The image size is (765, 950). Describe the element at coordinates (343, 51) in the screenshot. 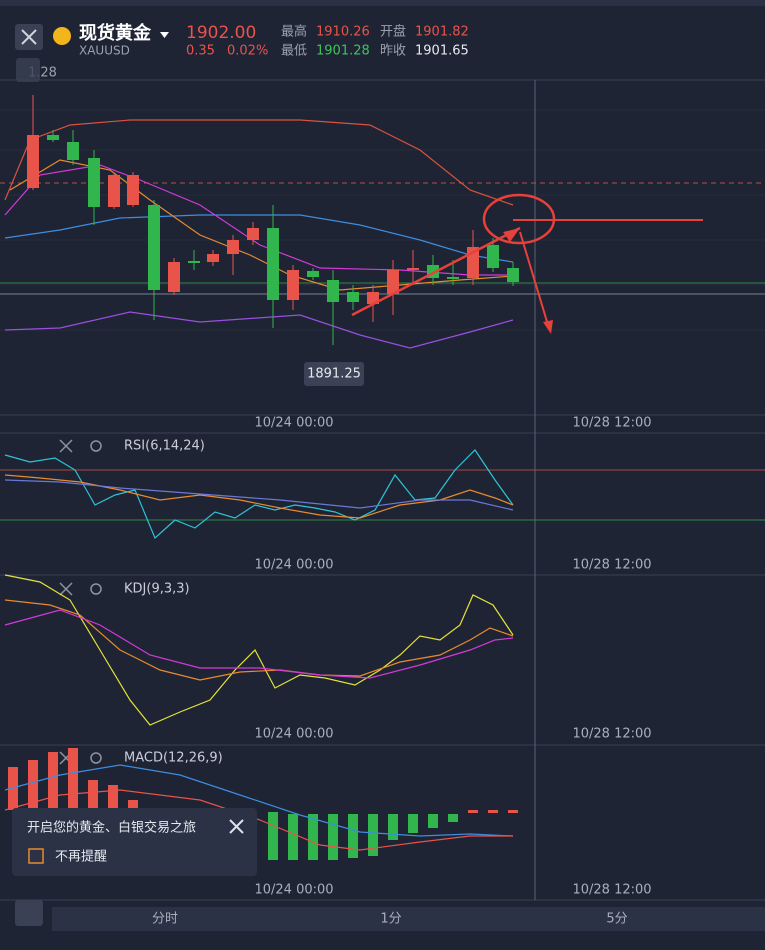

I see `stat-value: 1901.28` at that location.